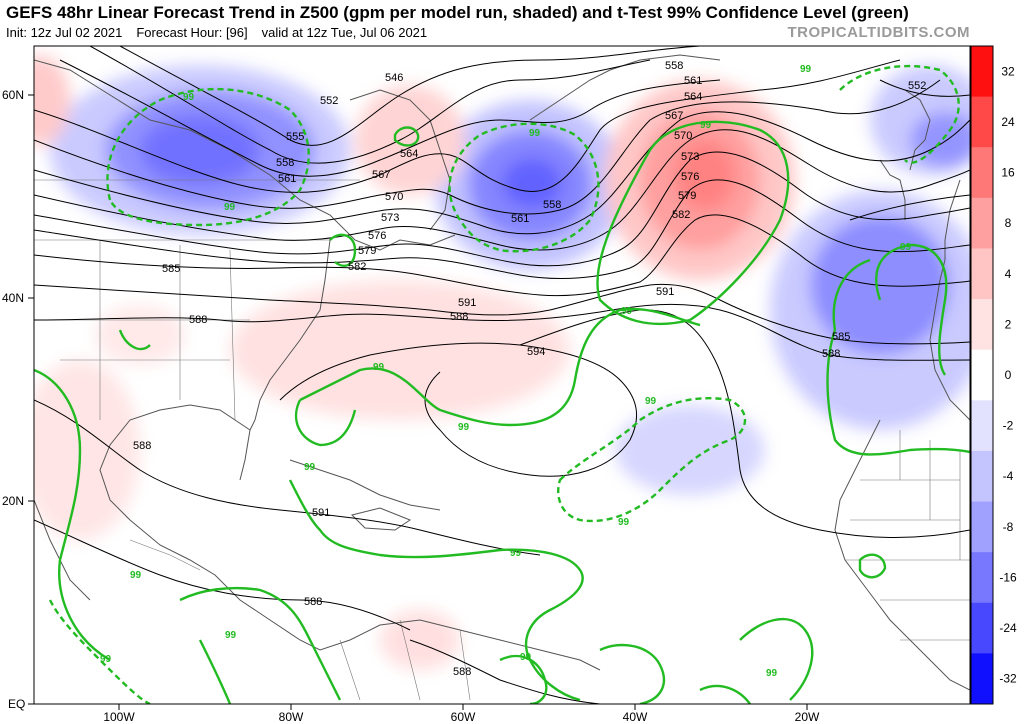 Image resolution: width=1024 pixels, height=724 pixels. What do you see at coordinates (13, 95) in the screenshot?
I see `lat-label: 60N` at bounding box center [13, 95].